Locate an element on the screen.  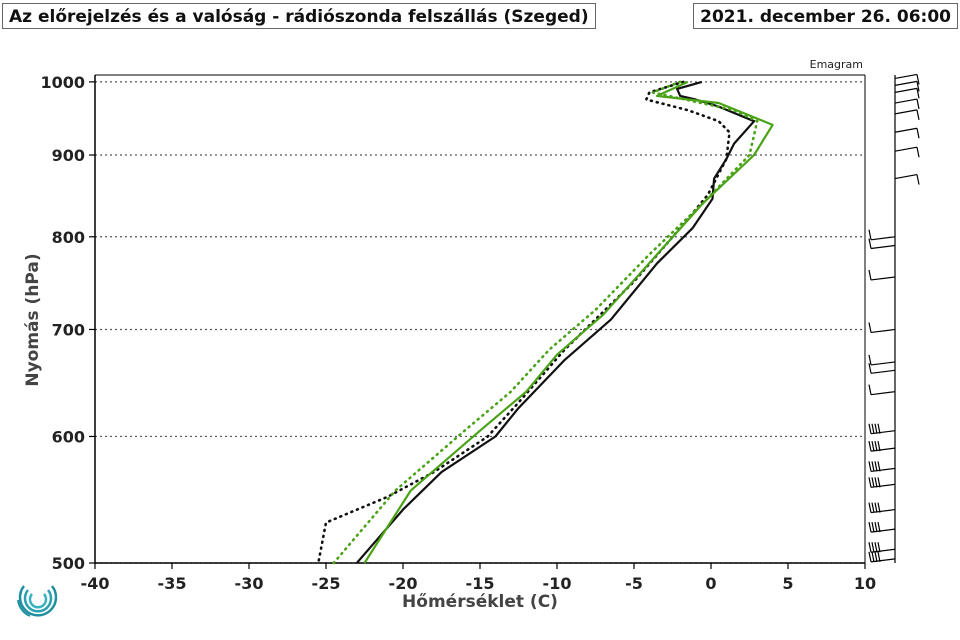
x-ticks: -40 -35 -30 -25 -20 -15 -10 -5 0 5 10 is located at coordinates (478, 578).